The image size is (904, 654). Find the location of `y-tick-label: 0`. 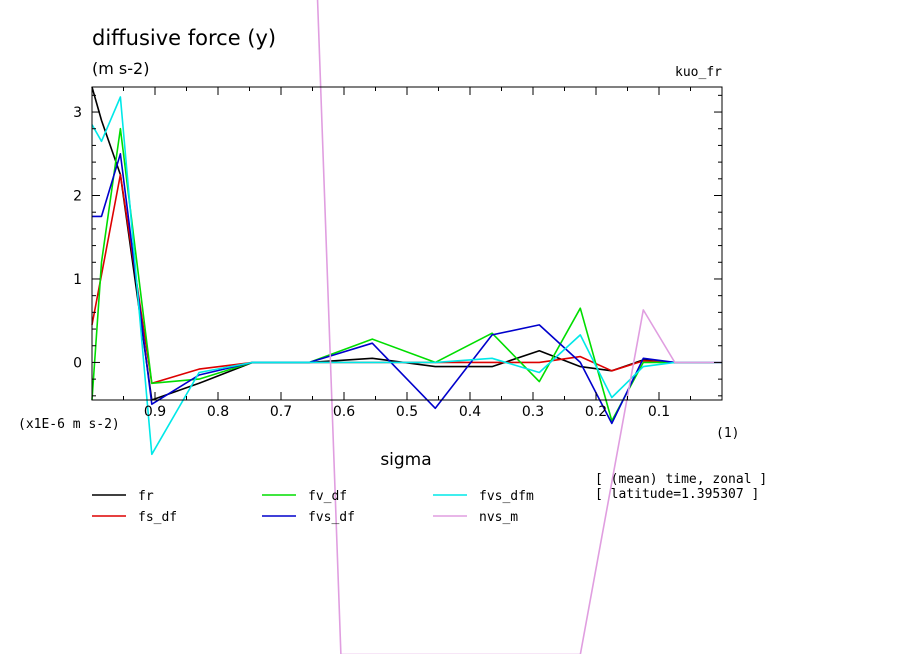

y-tick-label: 0 is located at coordinates (77, 363).